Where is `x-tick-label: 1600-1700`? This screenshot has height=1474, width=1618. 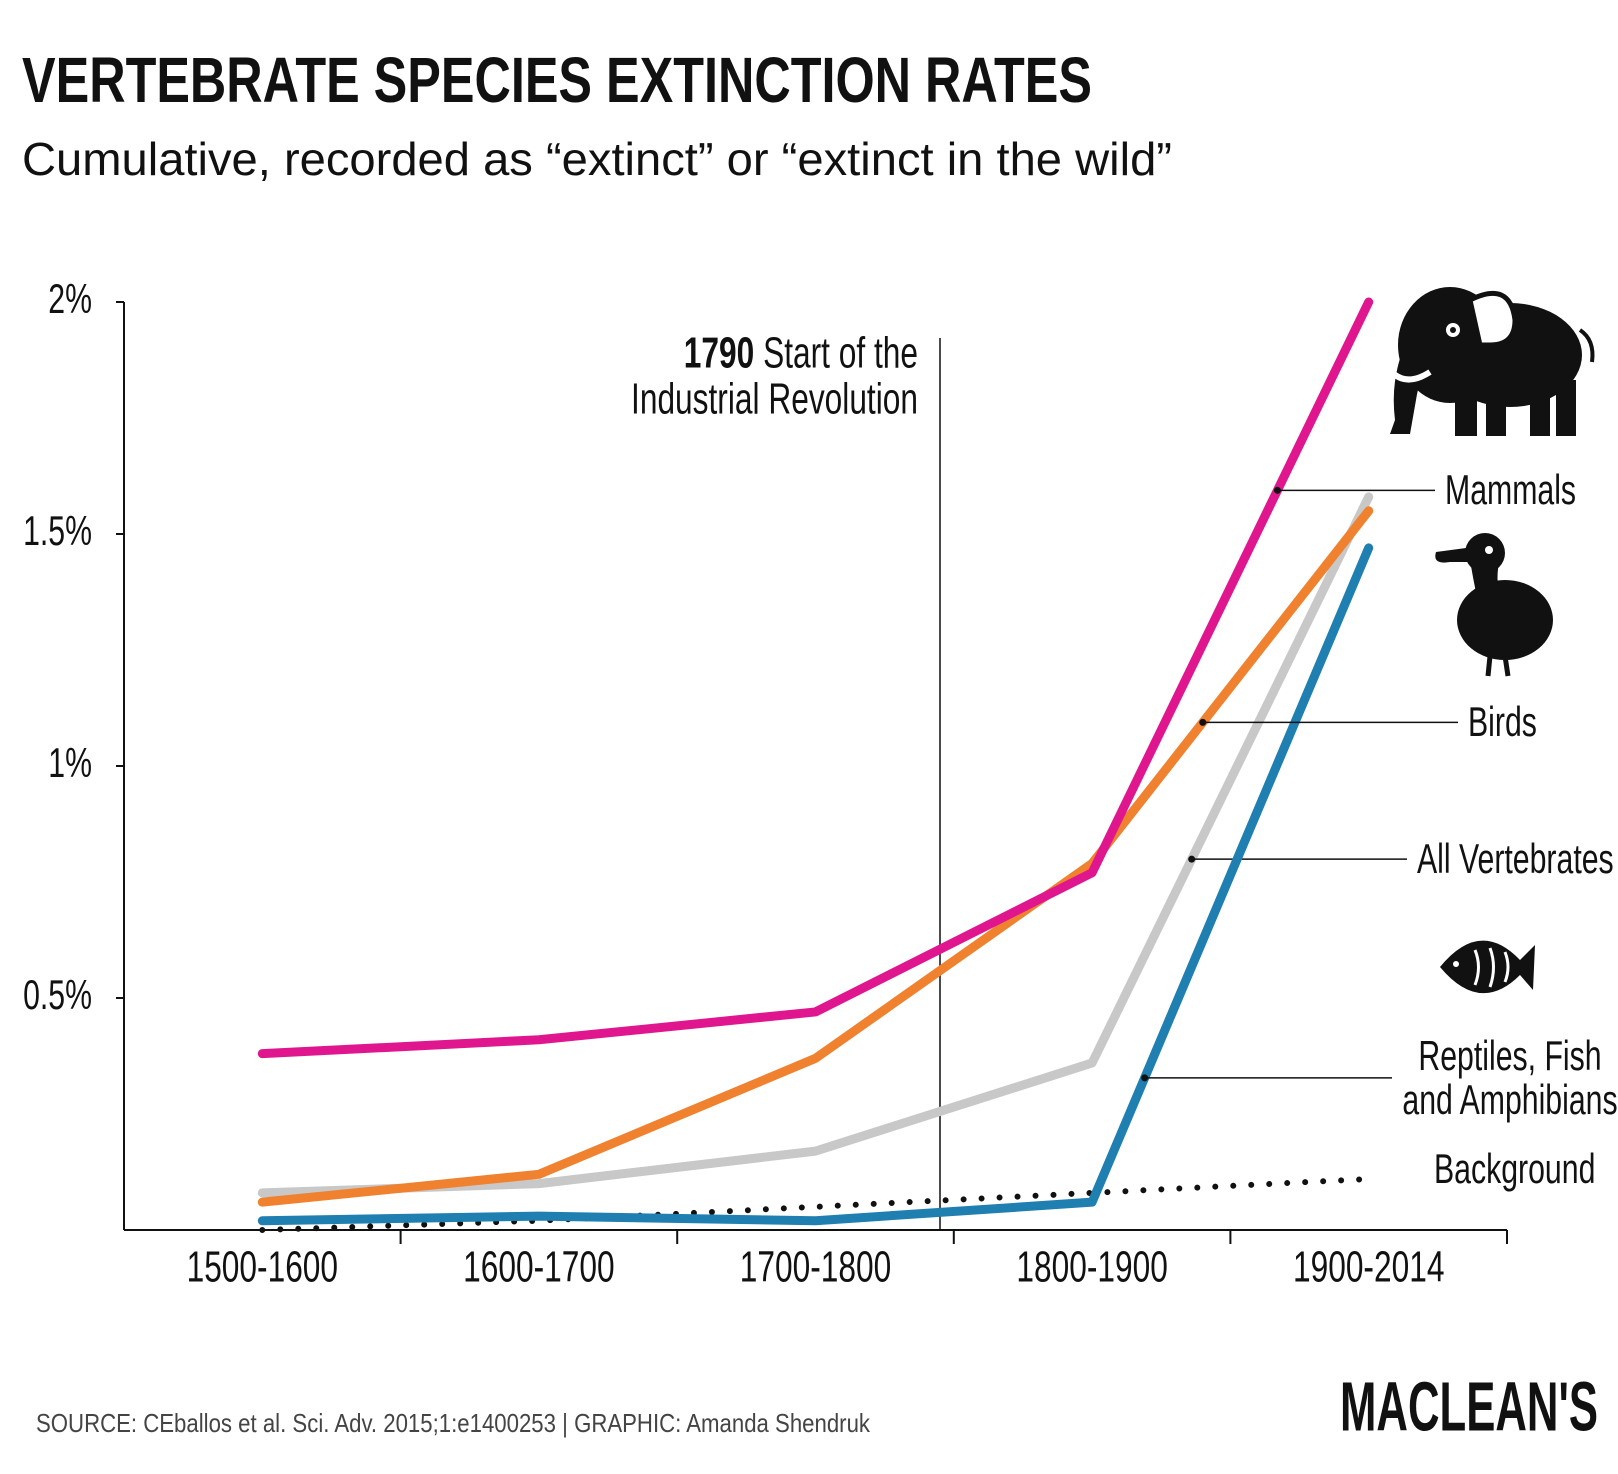 x-tick-label: 1600-1700 is located at coordinates (538, 1267).